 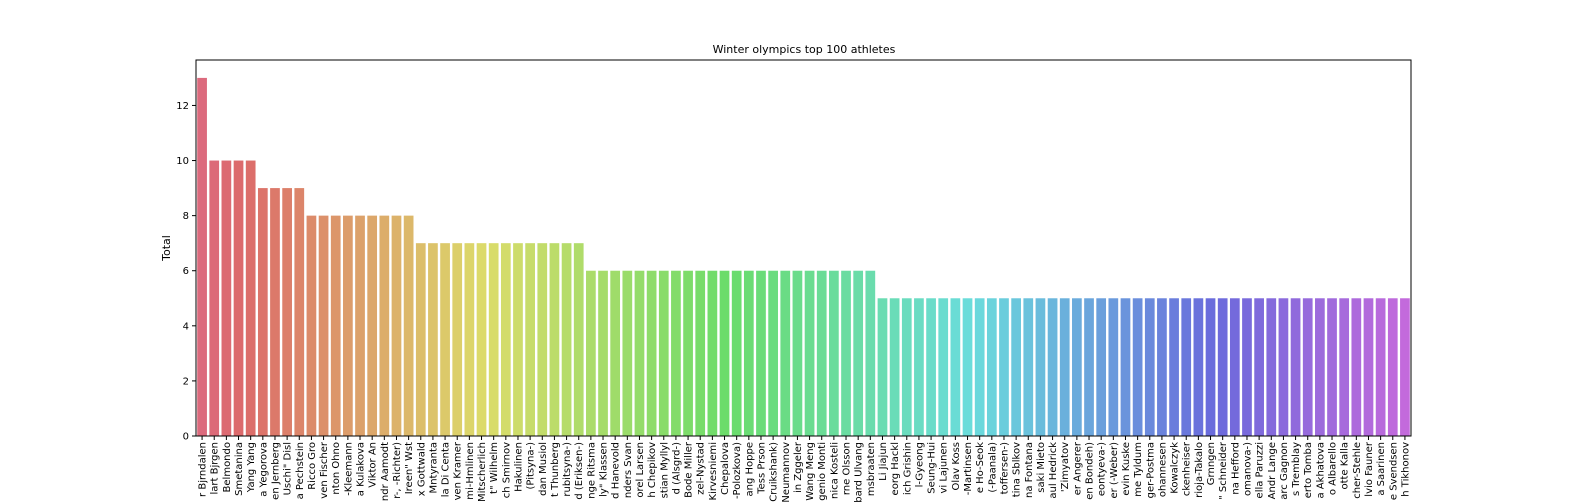 What do you see at coordinates (166, 248) in the screenshot?
I see `y-axis-label: Total` at bounding box center [166, 248].